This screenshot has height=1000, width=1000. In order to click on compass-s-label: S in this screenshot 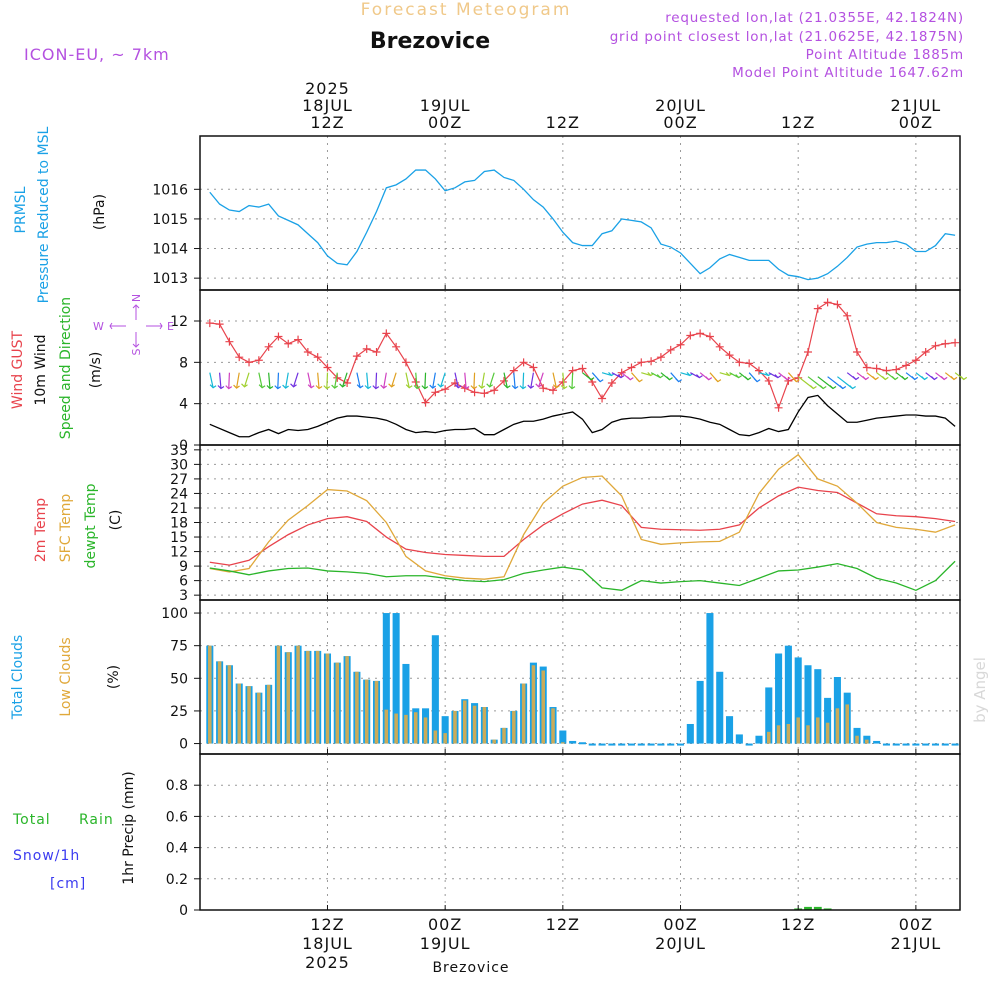, I will do `click(136, 351)`.